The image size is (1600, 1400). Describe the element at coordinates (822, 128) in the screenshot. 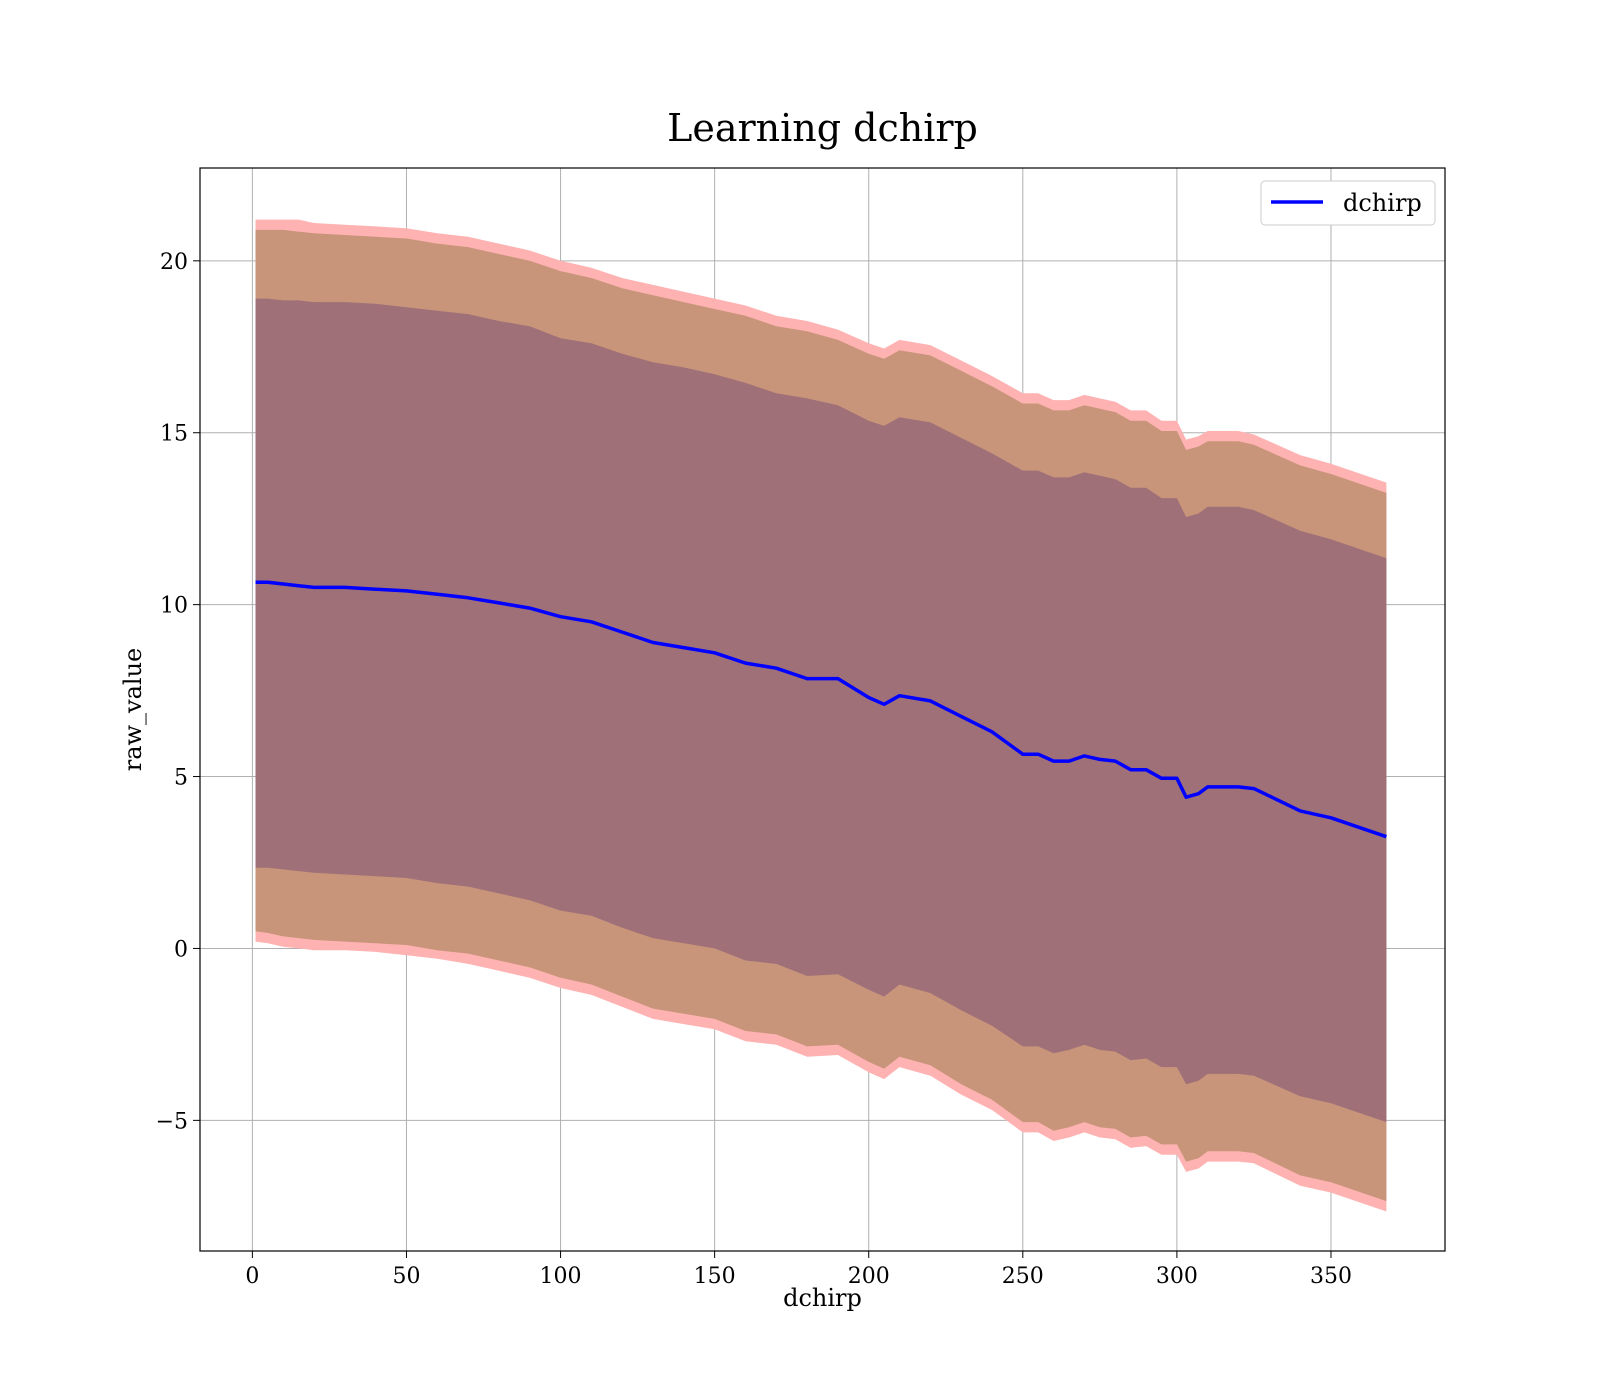

I see `chart-title: Learning dchirp` at that location.